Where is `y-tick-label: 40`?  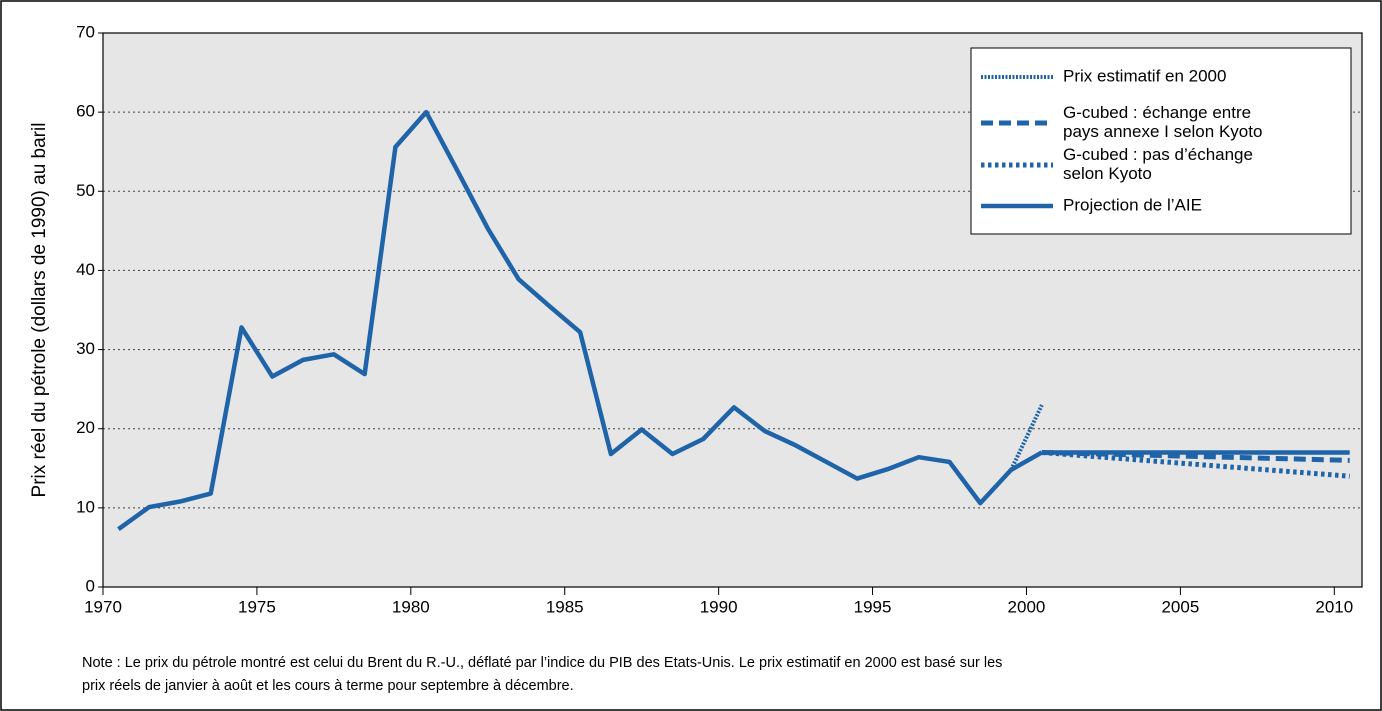 y-tick-label: 40 is located at coordinates (85, 269).